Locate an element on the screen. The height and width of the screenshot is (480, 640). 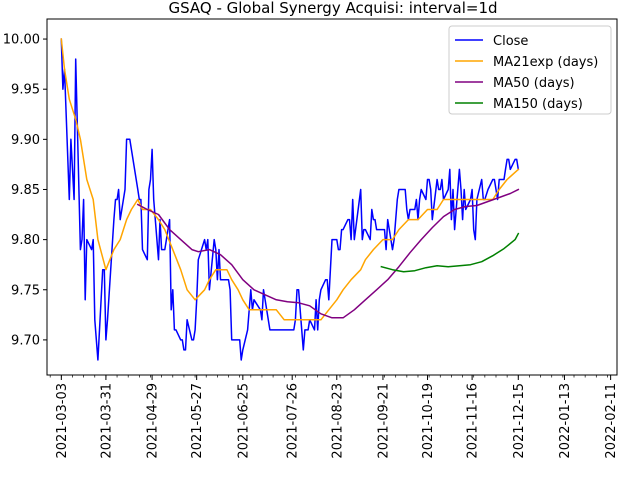
legend-label-0: Close is located at coordinates (510, 41).